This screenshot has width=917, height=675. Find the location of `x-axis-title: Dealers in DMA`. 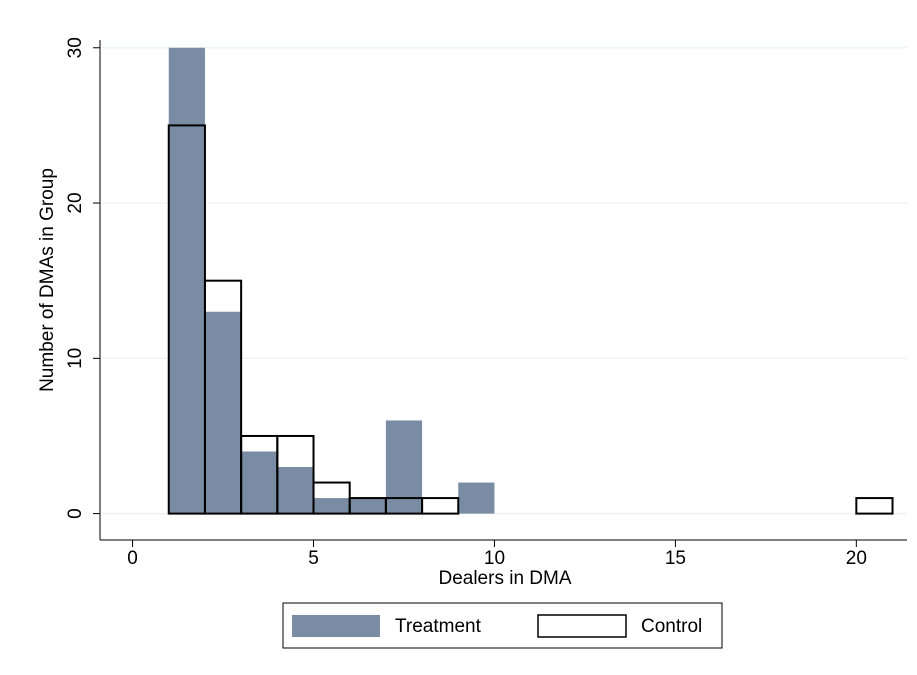

x-axis-title: Dealers in DMA is located at coordinates (504, 578).